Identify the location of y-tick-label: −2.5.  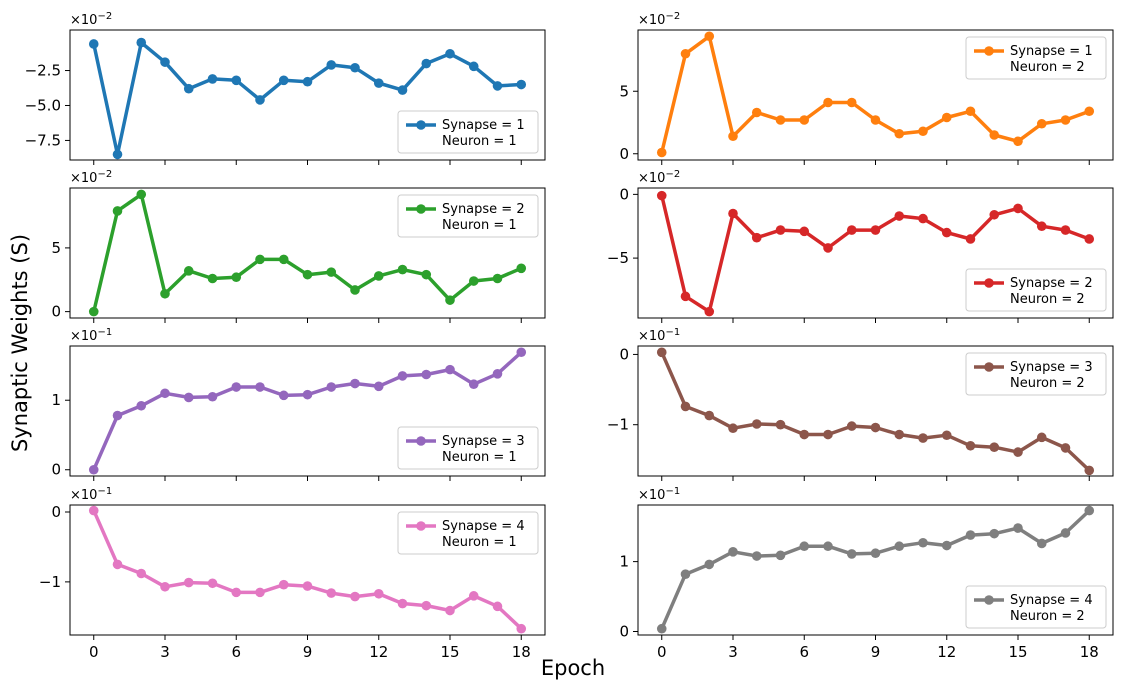
(43, 71).